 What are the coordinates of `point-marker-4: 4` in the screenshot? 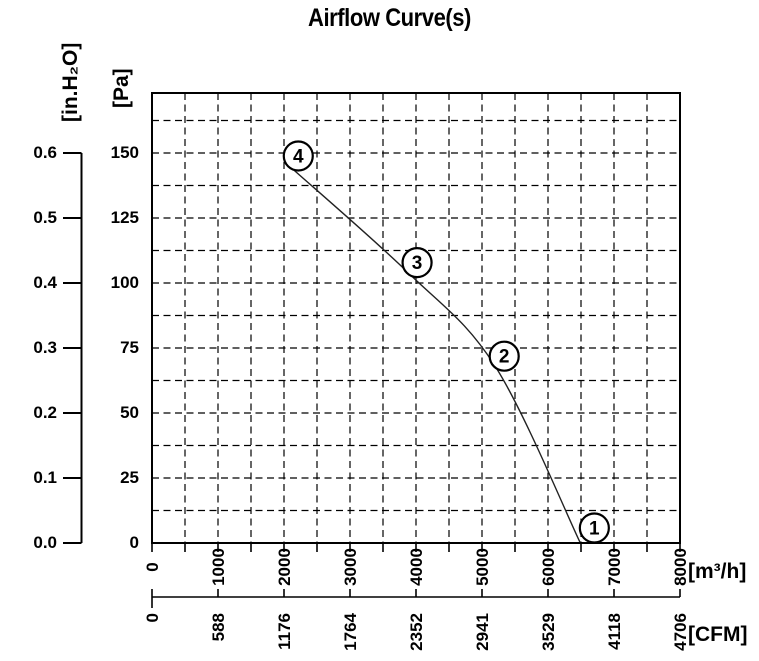 It's located at (298, 156).